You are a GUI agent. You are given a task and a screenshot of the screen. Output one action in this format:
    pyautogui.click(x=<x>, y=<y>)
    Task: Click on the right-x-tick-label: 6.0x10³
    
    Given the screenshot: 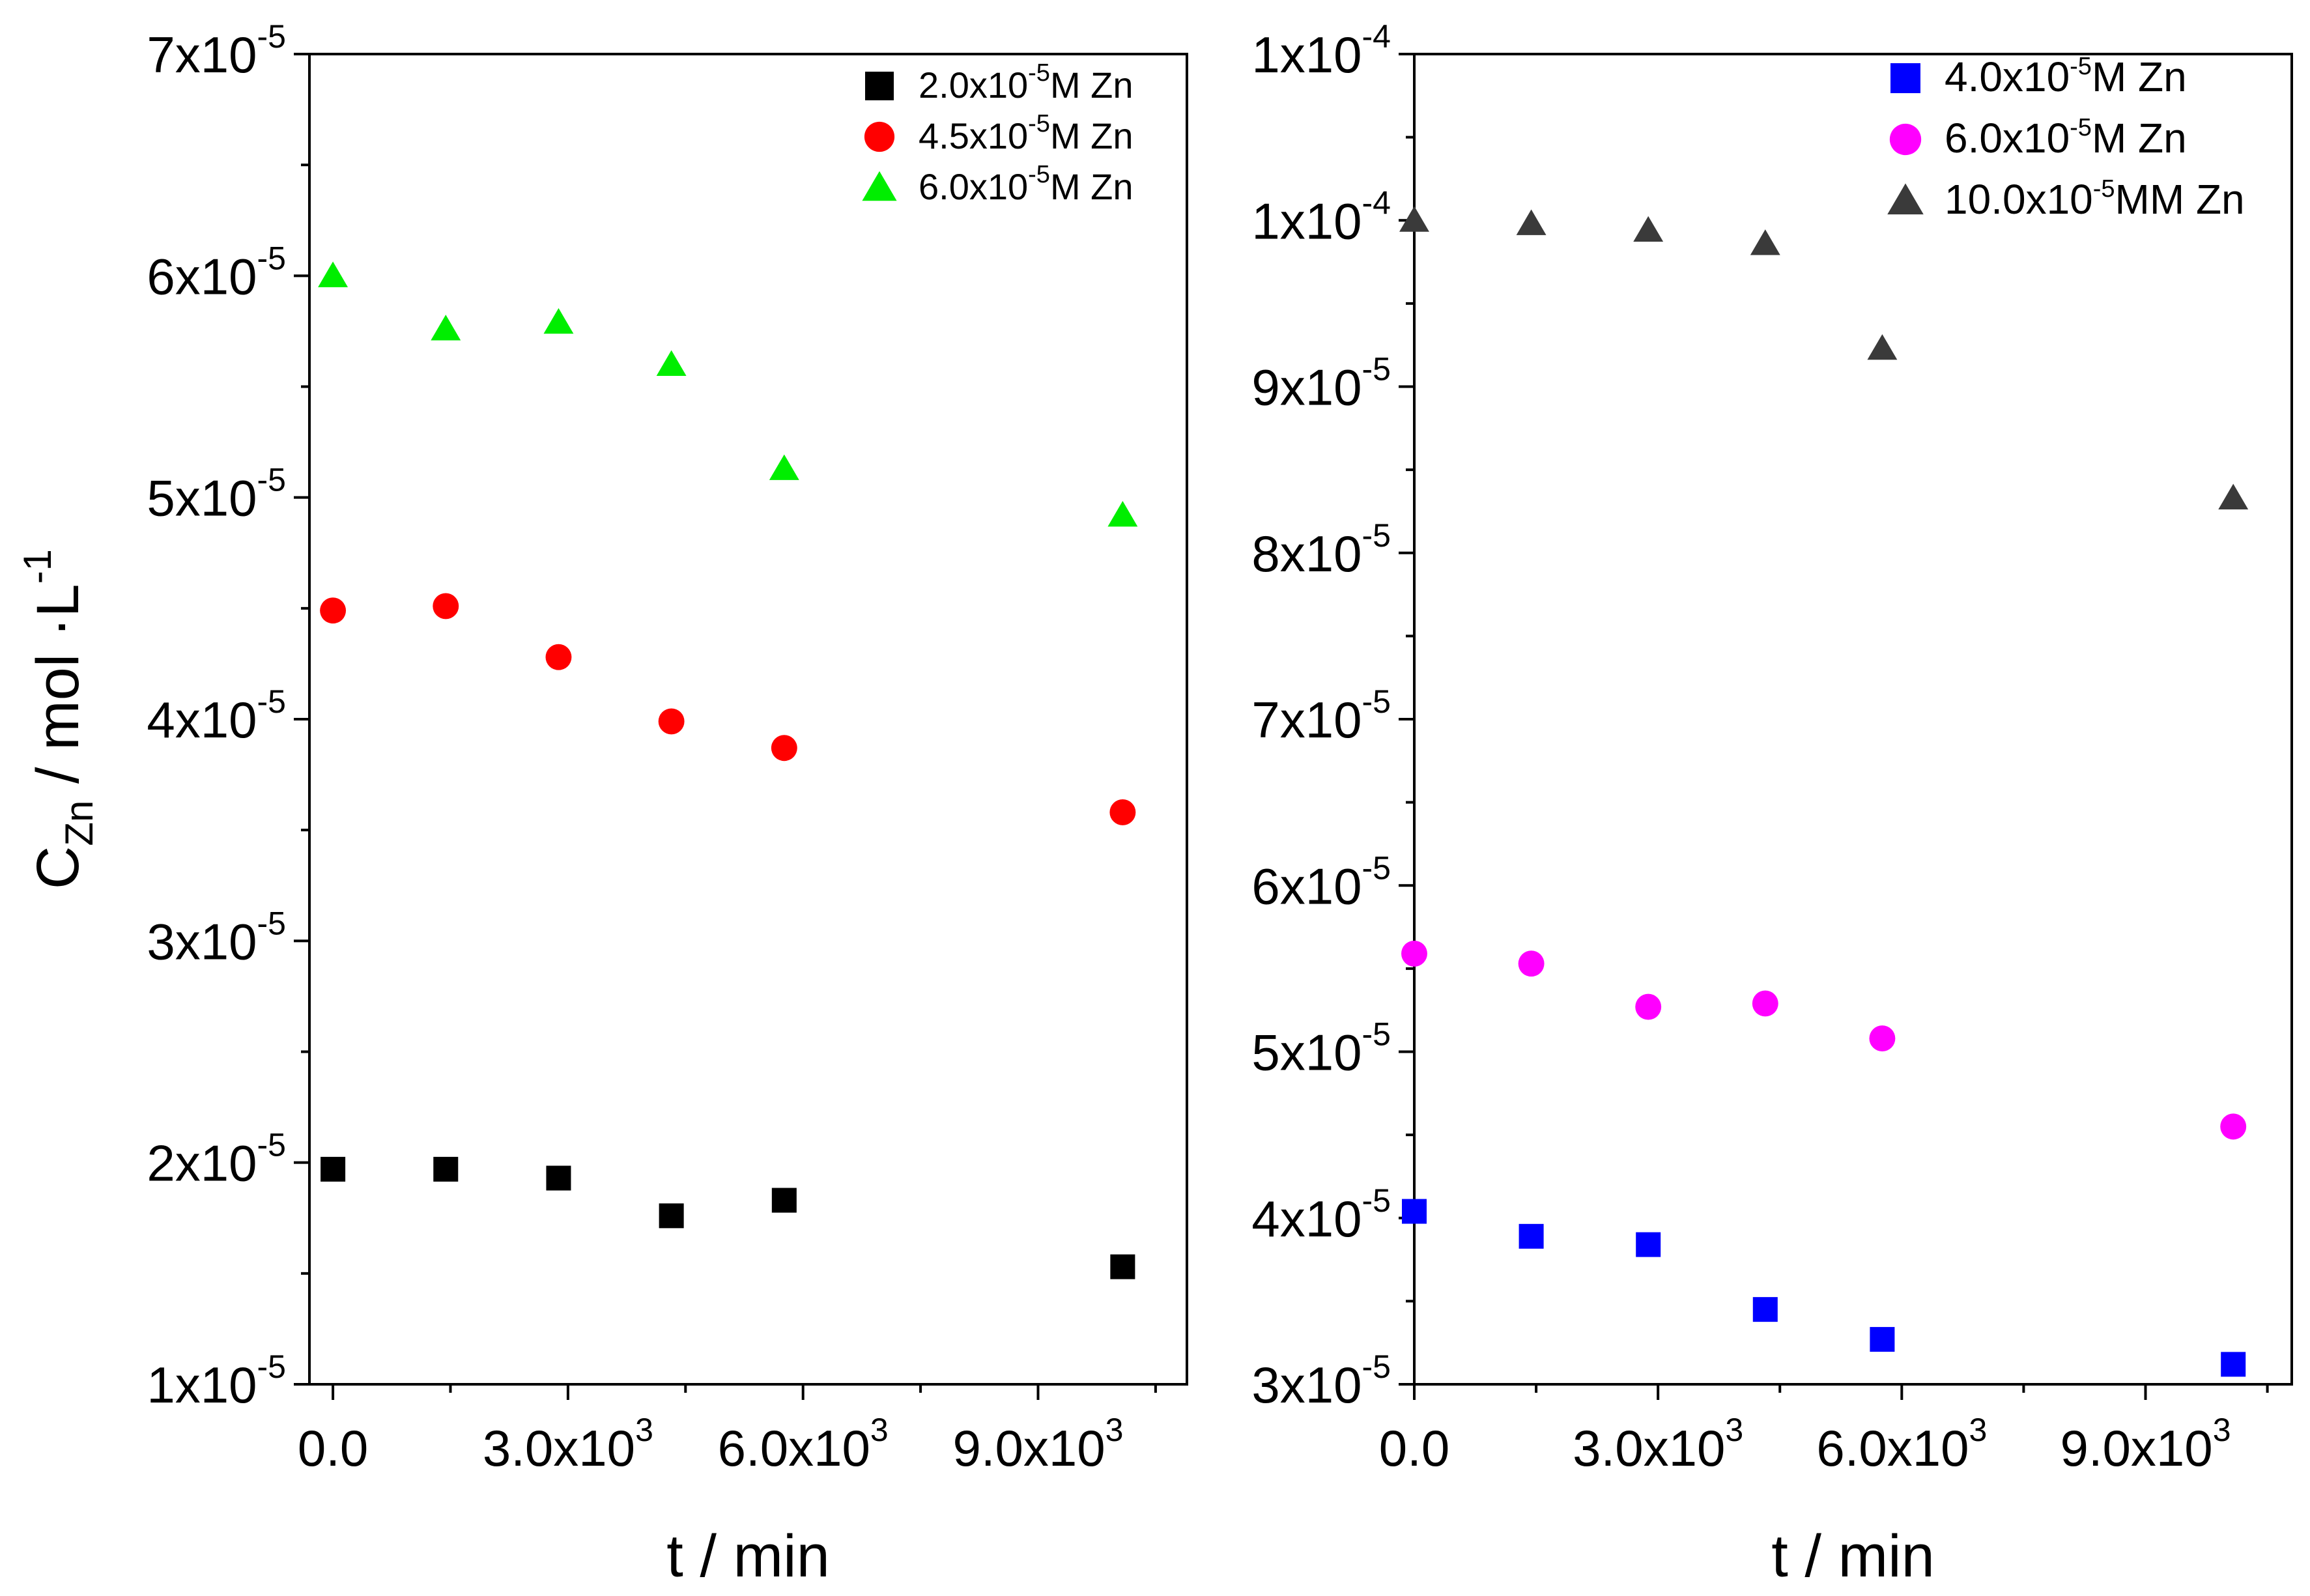 What is the action you would take?
    pyautogui.click(x=1901, y=1445)
    